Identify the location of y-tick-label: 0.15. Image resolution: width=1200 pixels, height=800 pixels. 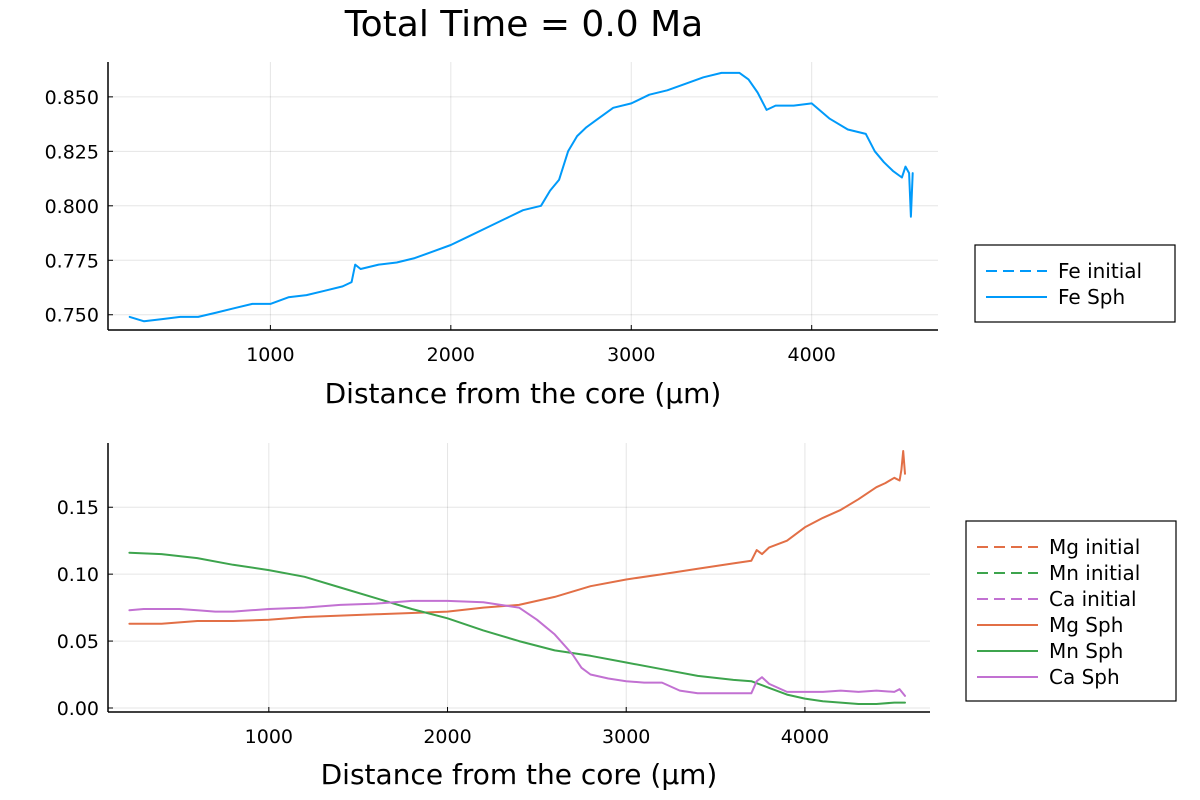
(78, 508).